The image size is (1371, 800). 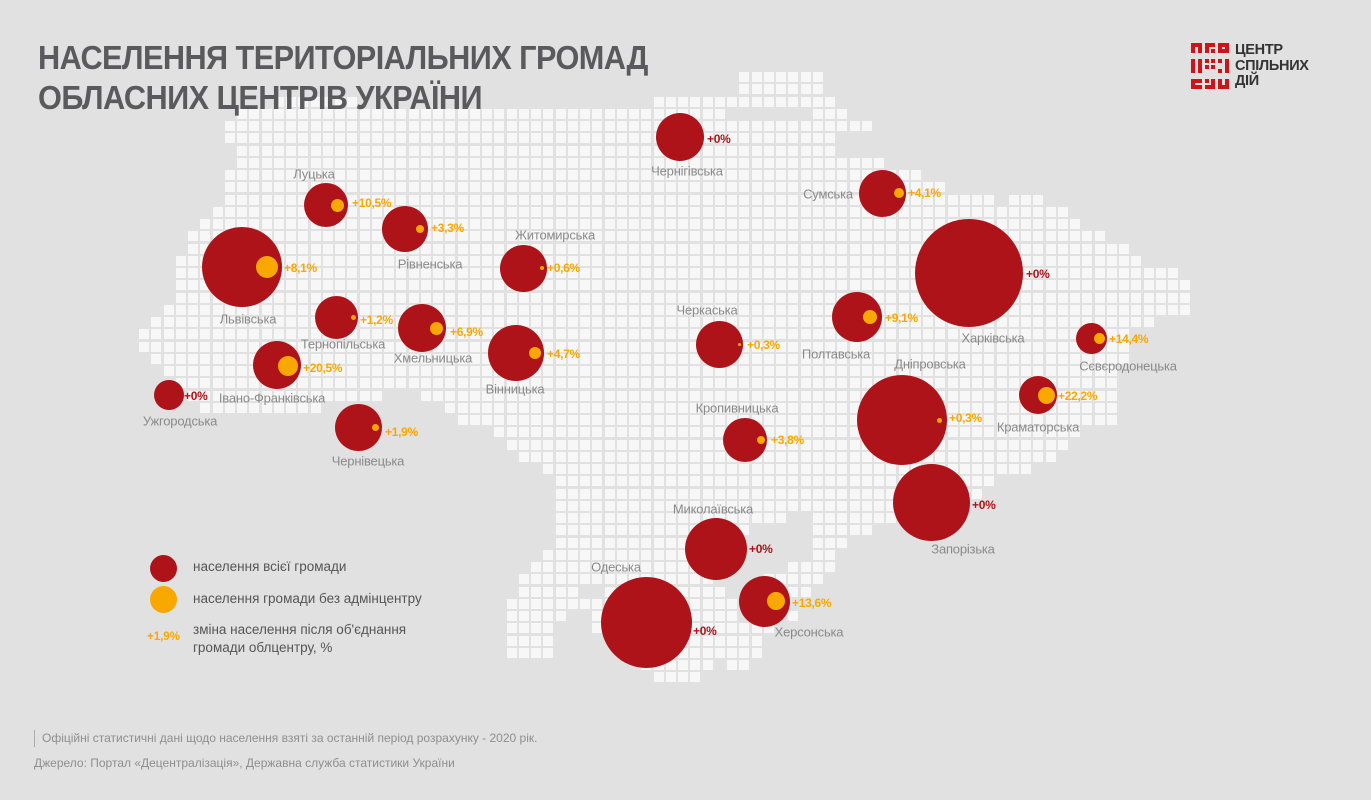 What do you see at coordinates (836, 354) in the screenshot?
I see `community-name-label: Полтавська` at bounding box center [836, 354].